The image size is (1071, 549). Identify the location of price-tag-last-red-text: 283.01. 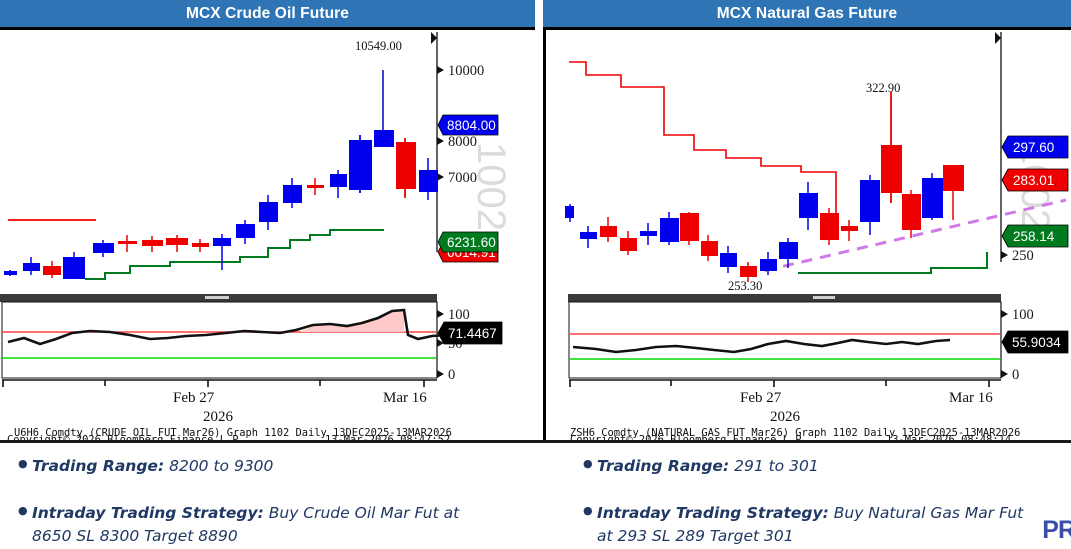
(1033, 180).